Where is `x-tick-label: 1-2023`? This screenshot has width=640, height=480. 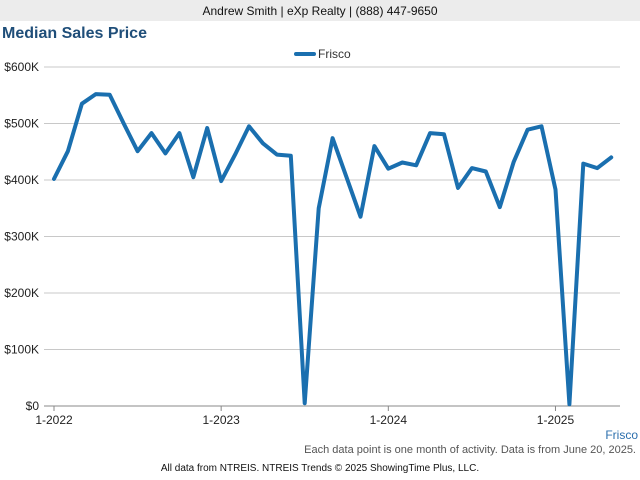
x-tick-label: 1-2023 is located at coordinates (221, 420).